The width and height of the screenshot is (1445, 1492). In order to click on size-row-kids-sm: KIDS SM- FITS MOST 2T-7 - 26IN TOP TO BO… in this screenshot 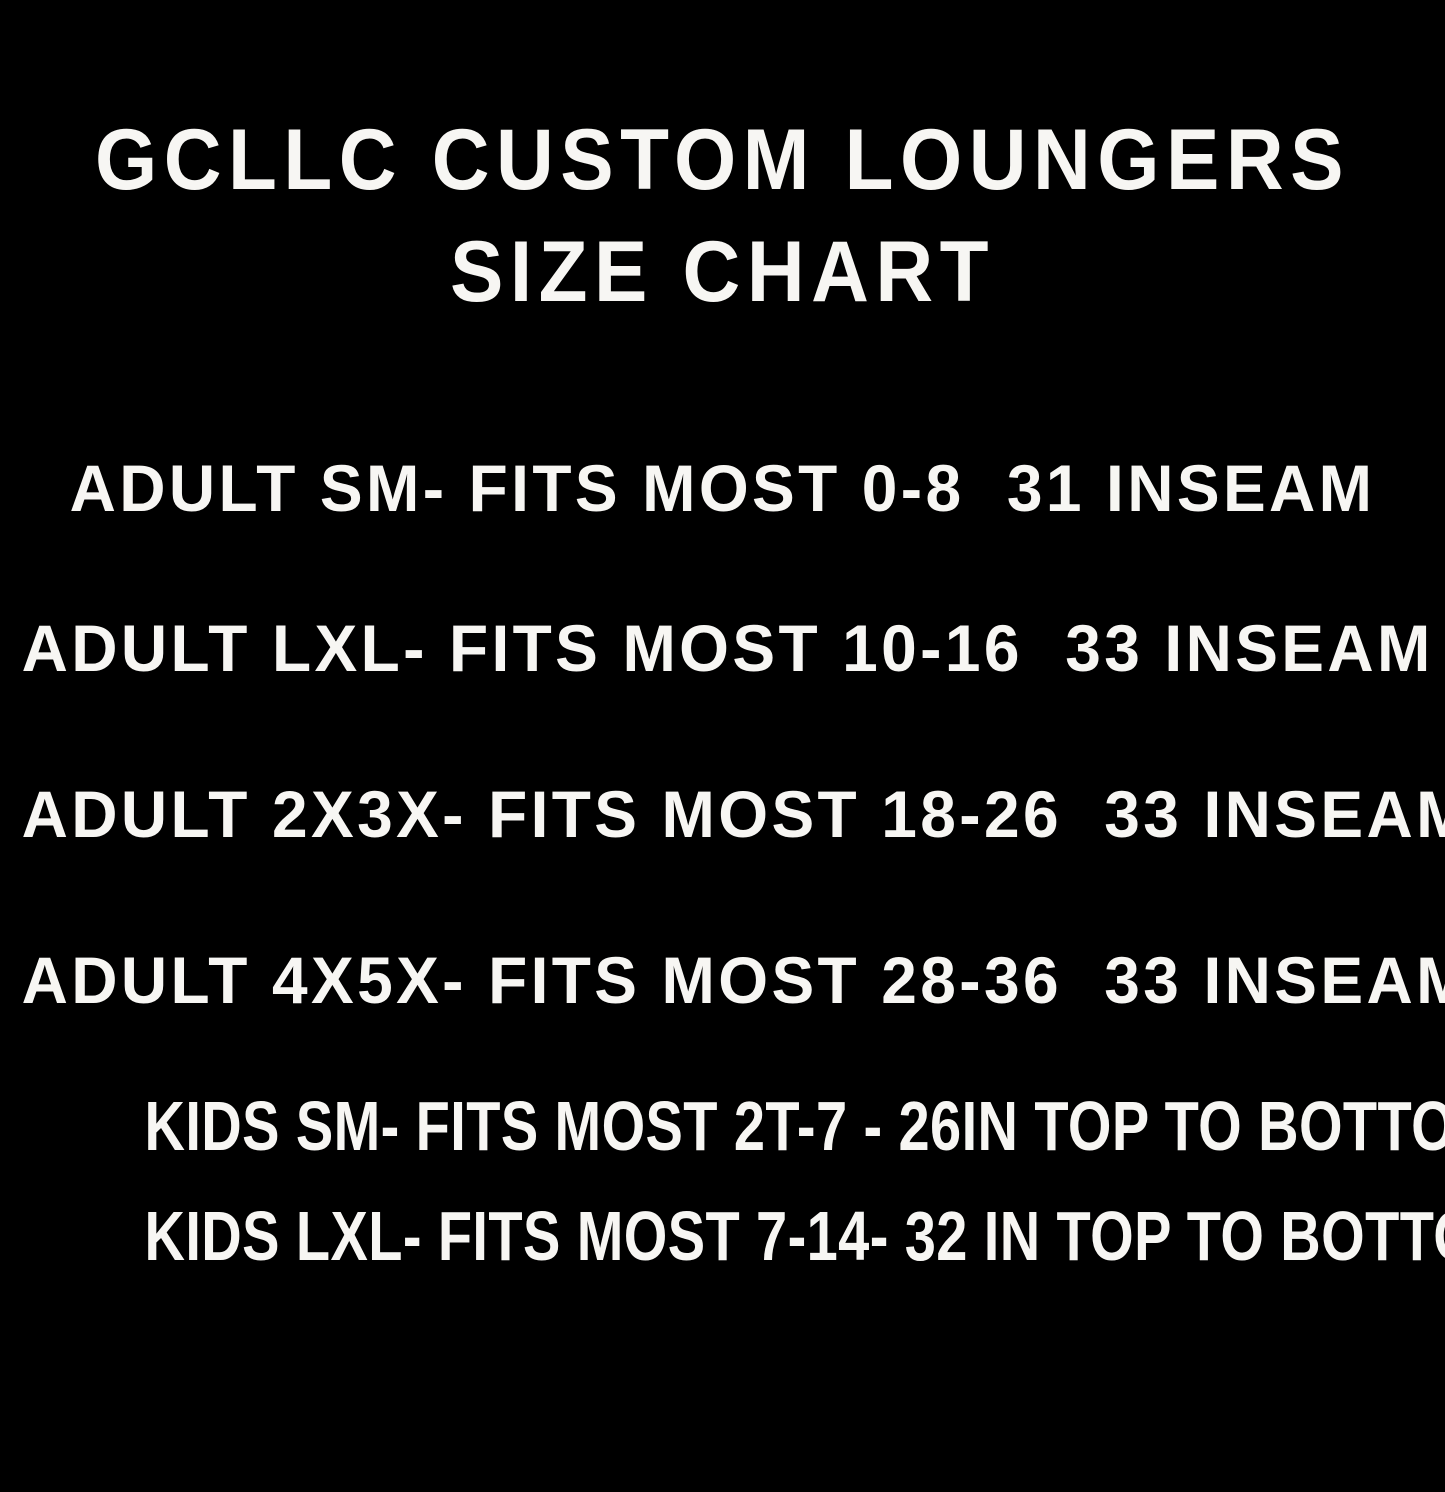, I will do `click(794, 1126)`.